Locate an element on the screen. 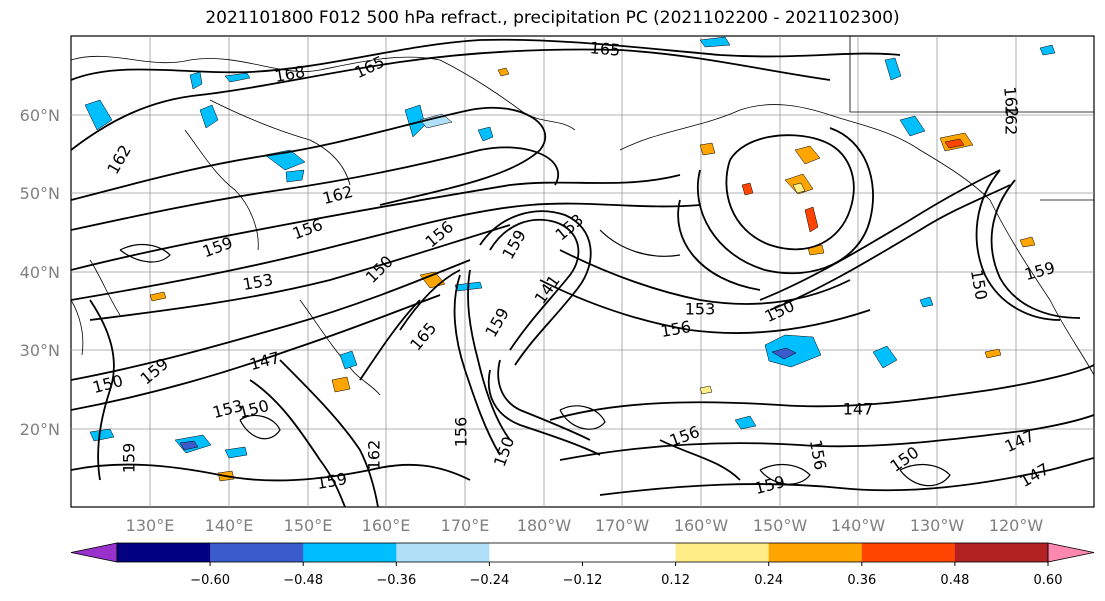 This screenshot has width=1105, height=601. lon-label-140w: 140°W is located at coordinates (858, 525).